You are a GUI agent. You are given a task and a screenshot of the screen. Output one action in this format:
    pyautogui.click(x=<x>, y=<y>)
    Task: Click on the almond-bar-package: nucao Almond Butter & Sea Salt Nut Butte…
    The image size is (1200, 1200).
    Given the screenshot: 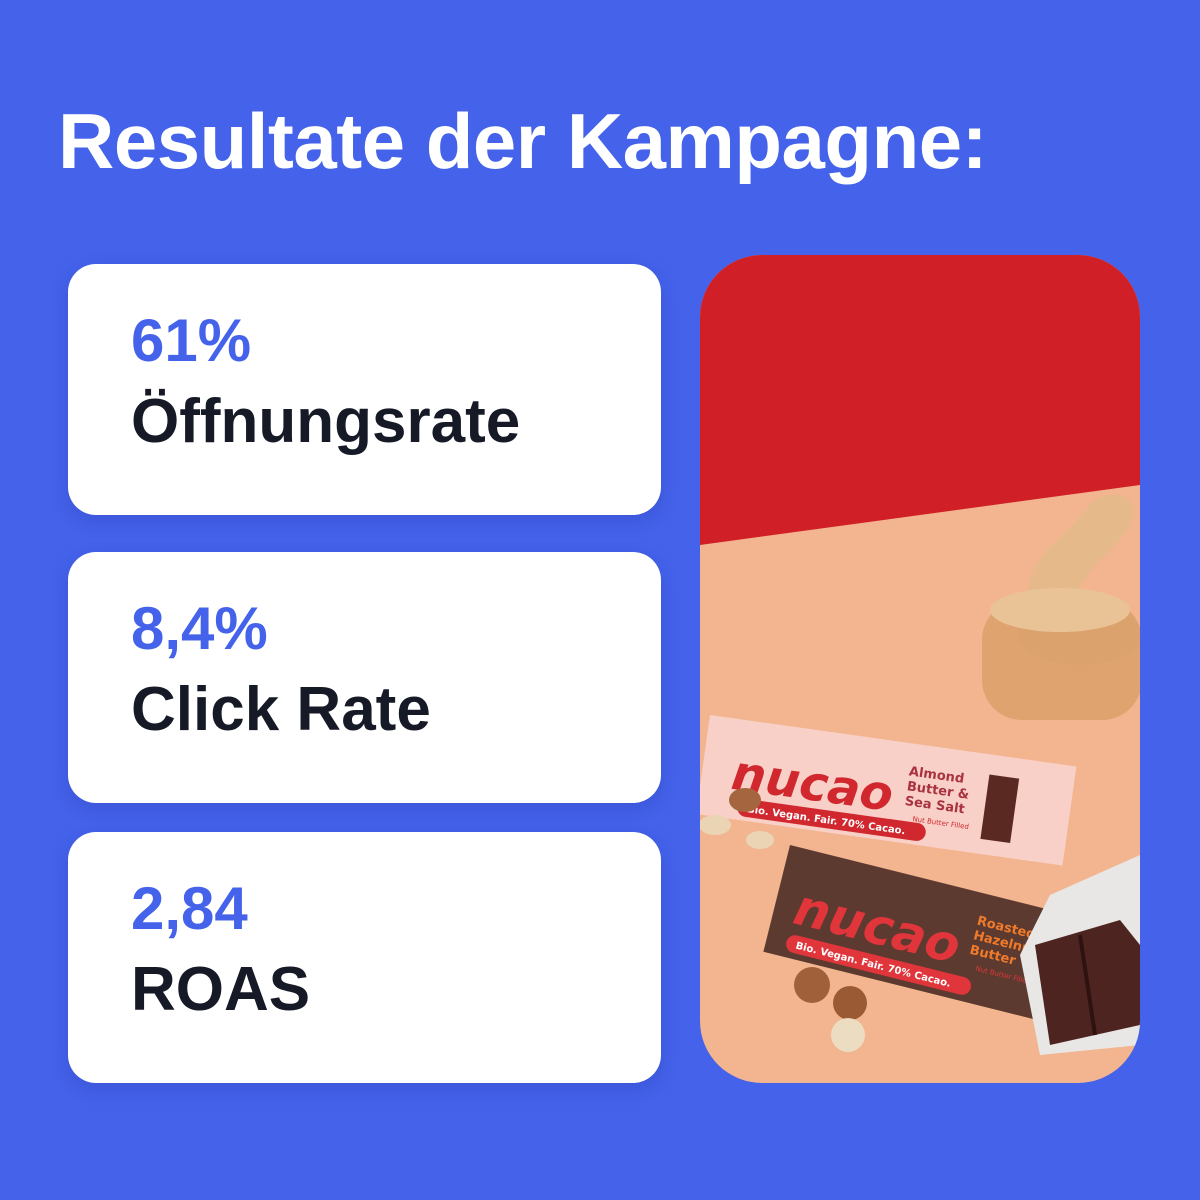 What is the action you would take?
    pyautogui.click(x=888, y=790)
    